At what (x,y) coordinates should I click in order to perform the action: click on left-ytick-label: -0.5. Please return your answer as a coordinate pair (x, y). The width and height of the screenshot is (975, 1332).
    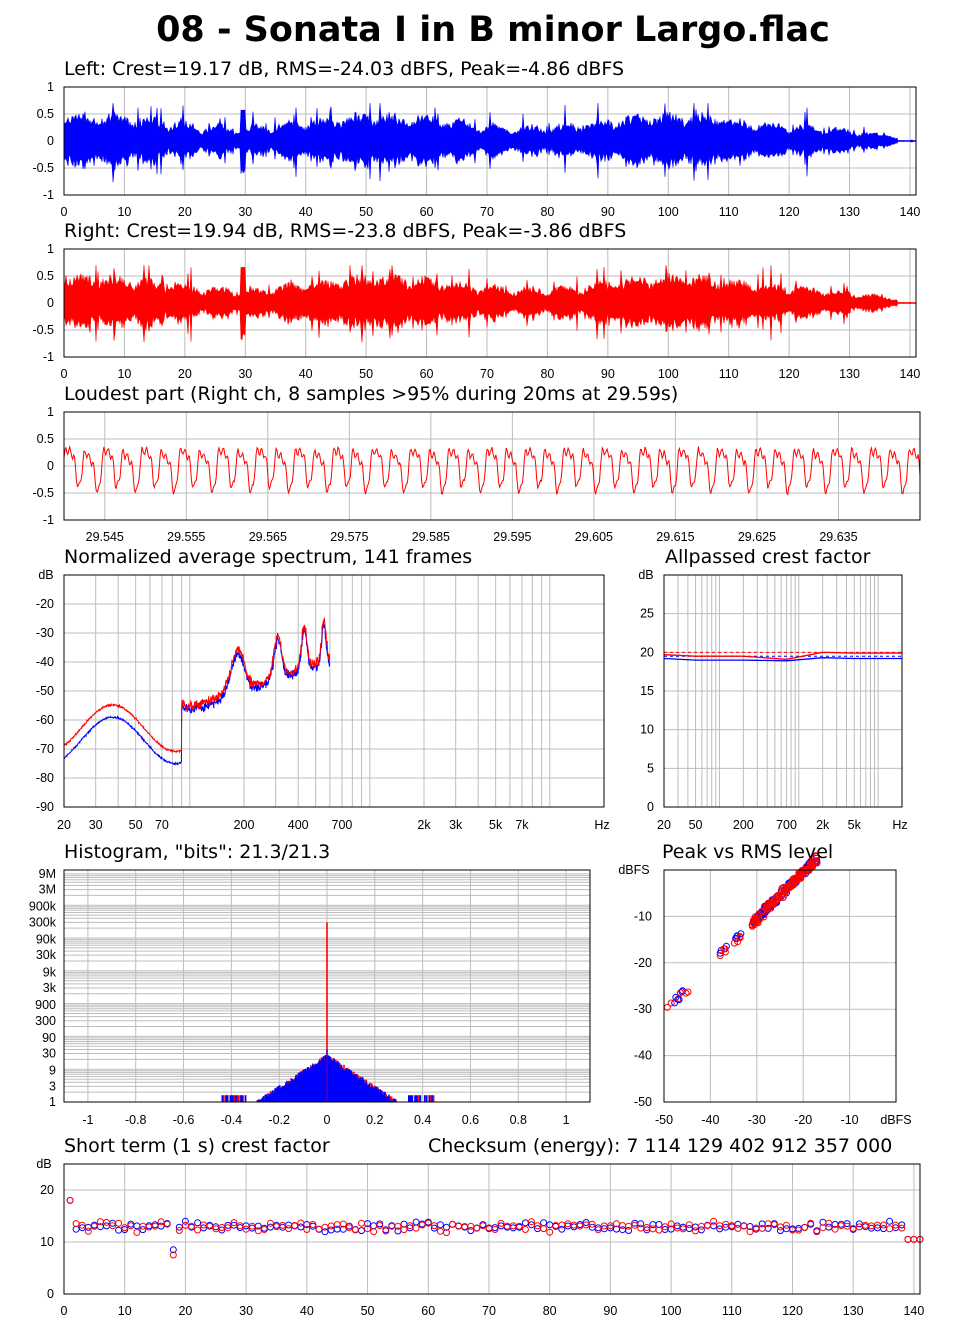
    Looking at the image, I should click on (43, 168).